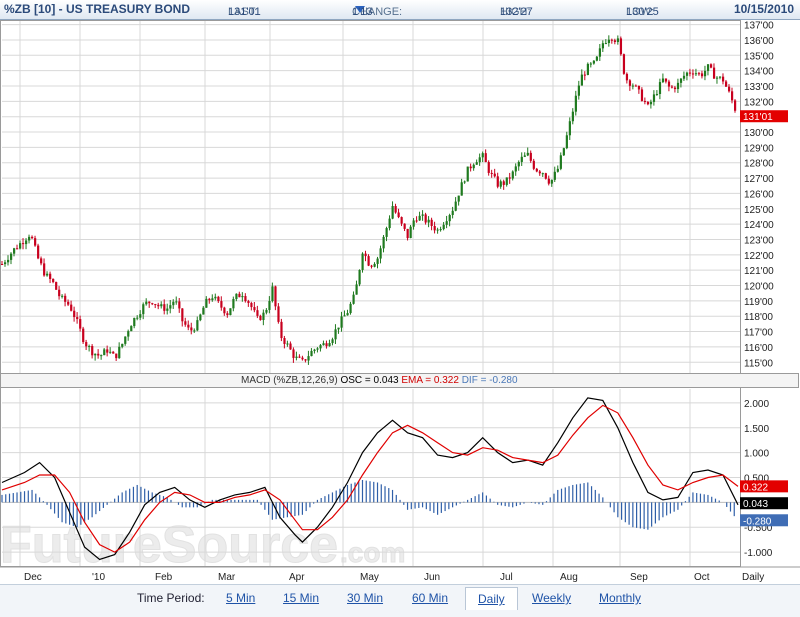  What do you see at coordinates (362, 12) in the screenshot?
I see `change-value: 1'13` at bounding box center [362, 12].